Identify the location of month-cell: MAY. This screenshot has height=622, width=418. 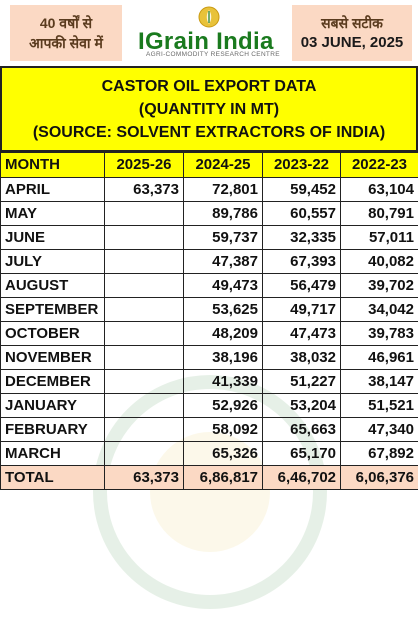
(53, 214).